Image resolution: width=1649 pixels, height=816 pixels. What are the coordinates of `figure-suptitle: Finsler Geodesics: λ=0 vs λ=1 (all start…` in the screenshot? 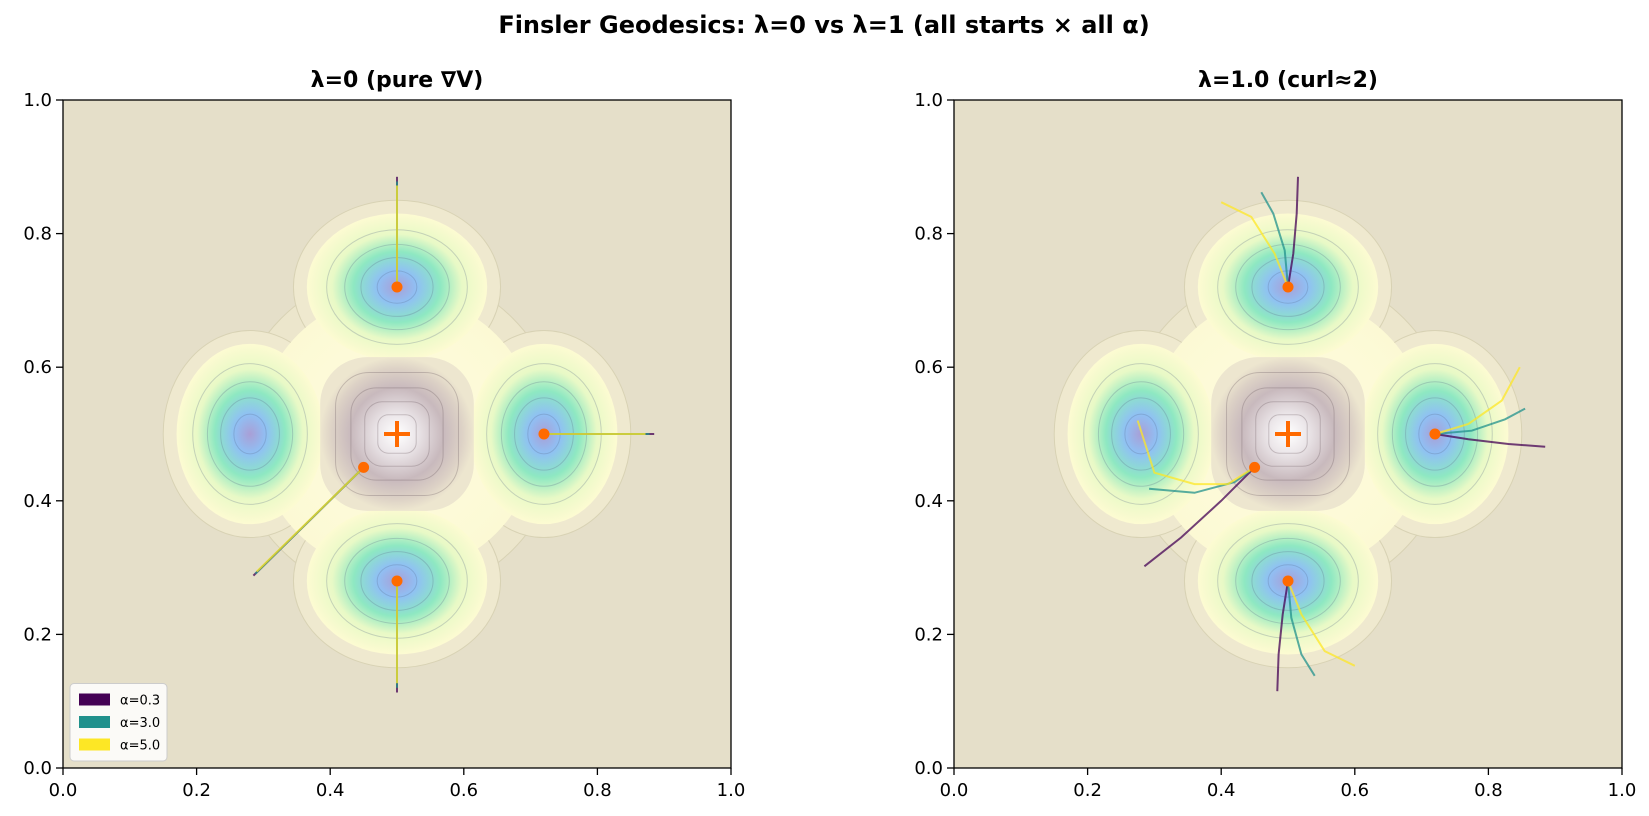 It's located at (823, 25).